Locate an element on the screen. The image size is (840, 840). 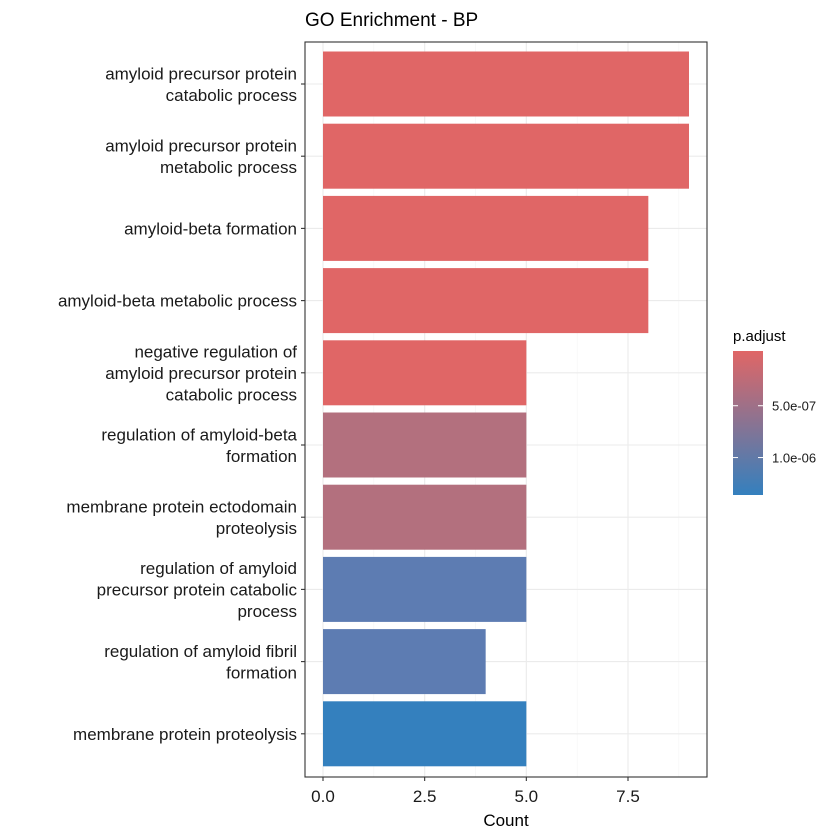
legend-ticks: 5.0e-07 1.0e-06 is located at coordinates (774, 432).